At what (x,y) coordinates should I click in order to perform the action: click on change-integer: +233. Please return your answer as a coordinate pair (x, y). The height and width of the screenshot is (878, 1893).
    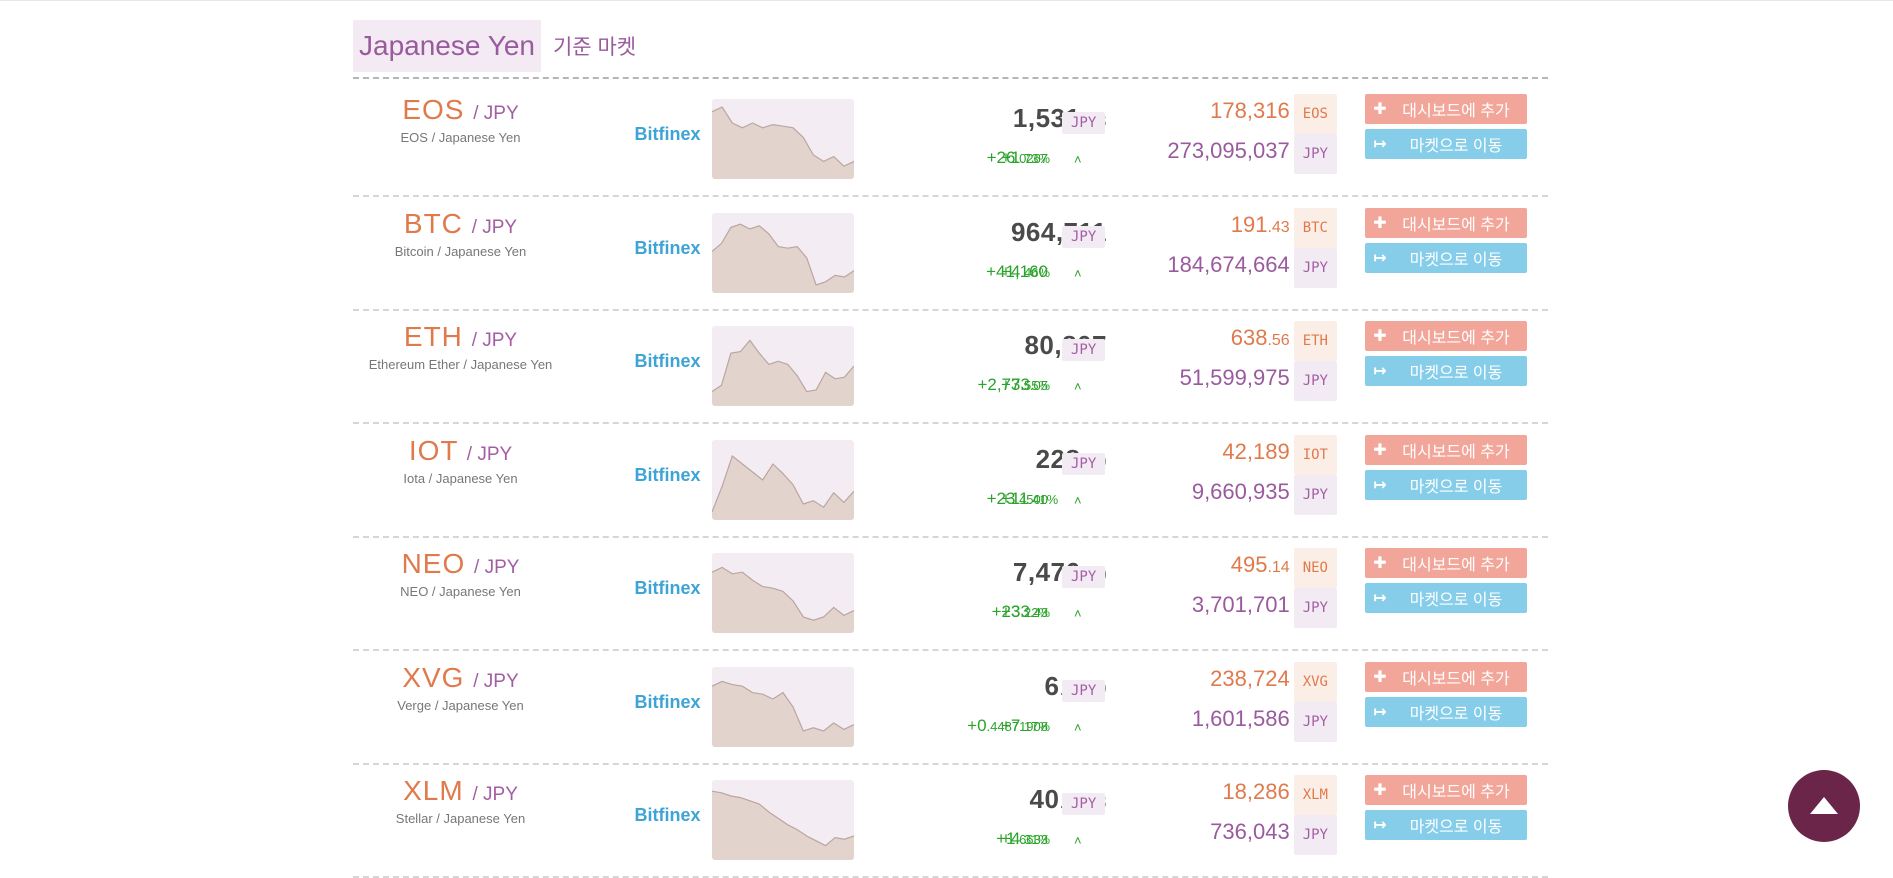
    Looking at the image, I should click on (1010, 611).